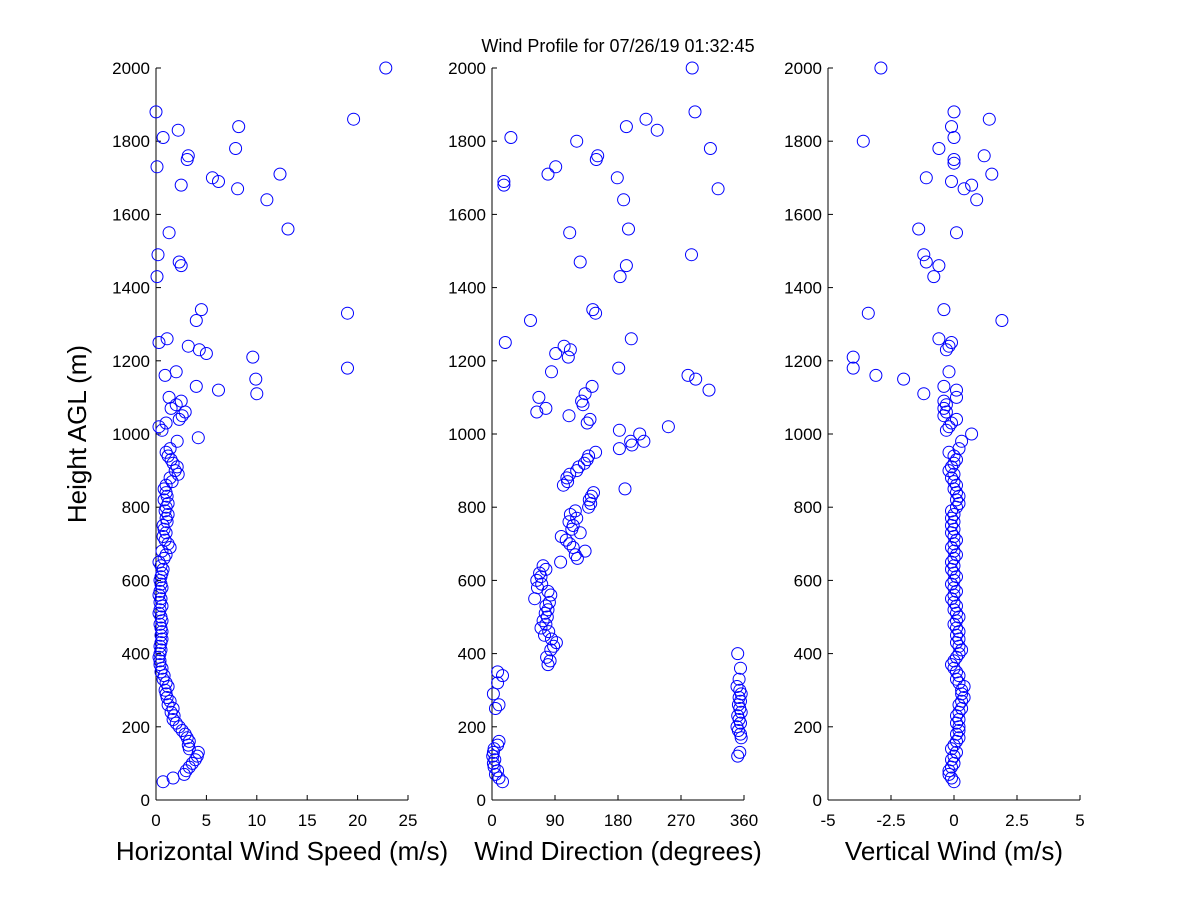 The height and width of the screenshot is (905, 1200). Describe the element at coordinates (408, 820) in the screenshot. I see `x-tick-label: 25` at that location.